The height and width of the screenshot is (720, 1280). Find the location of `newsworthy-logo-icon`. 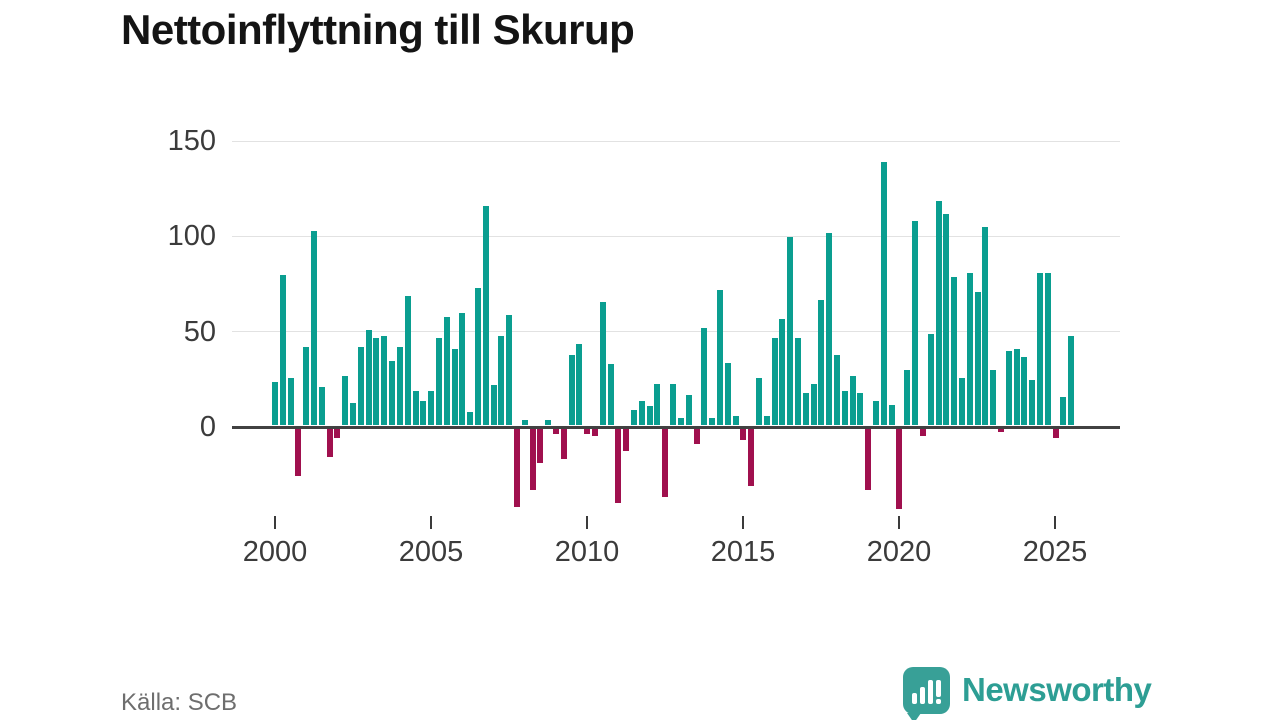

newsworthy-logo-icon is located at coordinates (926, 693).